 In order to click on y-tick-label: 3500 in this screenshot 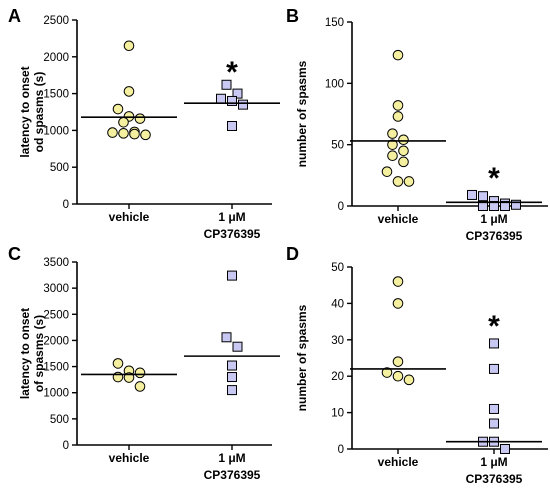, I will do `click(56, 263)`.